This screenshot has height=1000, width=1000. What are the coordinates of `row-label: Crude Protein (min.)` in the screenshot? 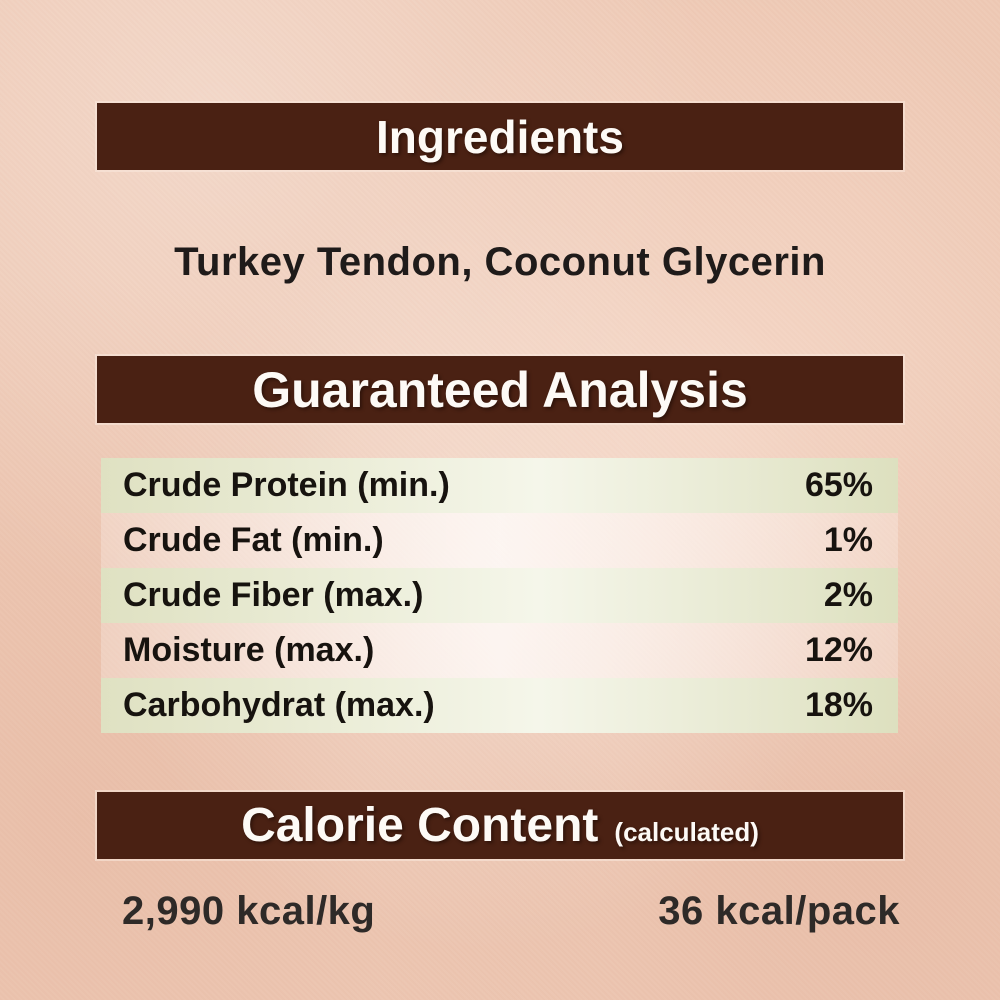 It's located at (286, 485).